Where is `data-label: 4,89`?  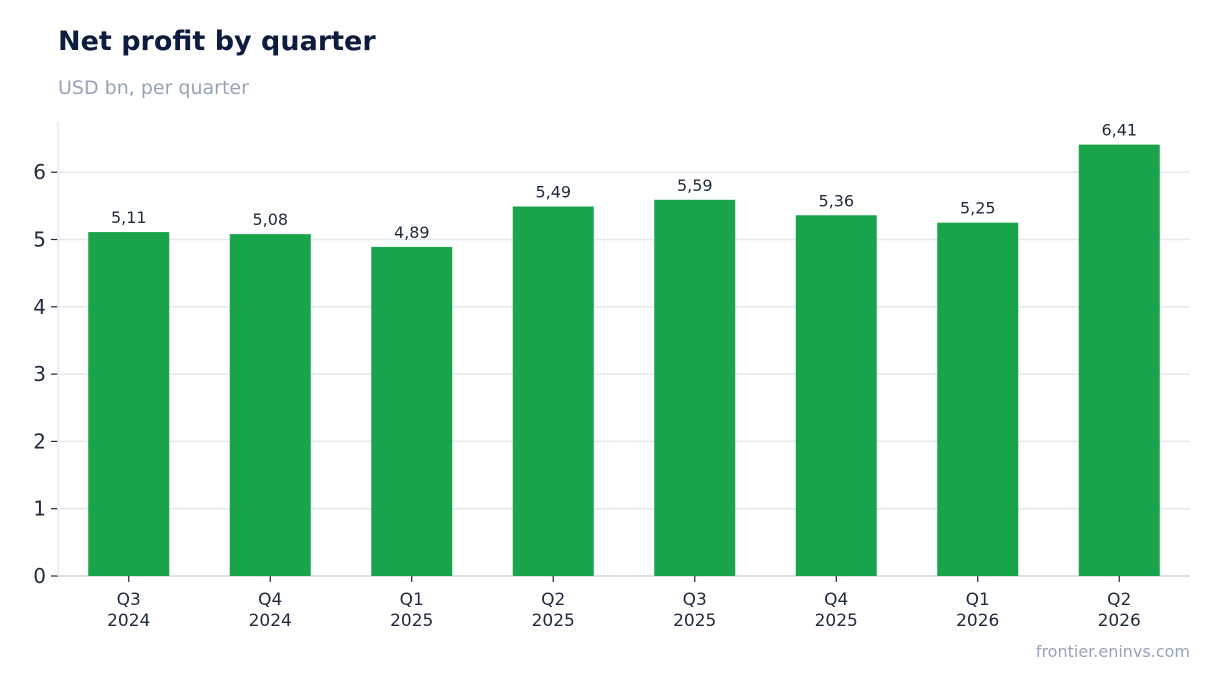
data-label: 4,89 is located at coordinates (412, 232).